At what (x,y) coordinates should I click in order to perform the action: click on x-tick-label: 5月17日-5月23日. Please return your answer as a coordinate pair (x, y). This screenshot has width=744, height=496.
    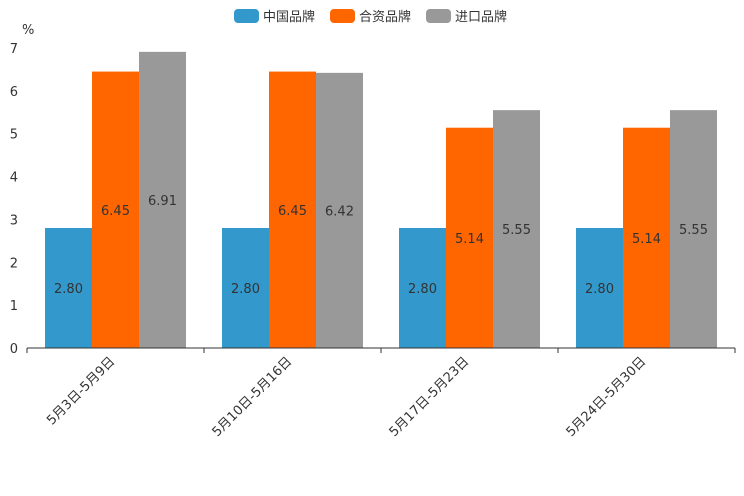
    Looking at the image, I should click on (430, 397).